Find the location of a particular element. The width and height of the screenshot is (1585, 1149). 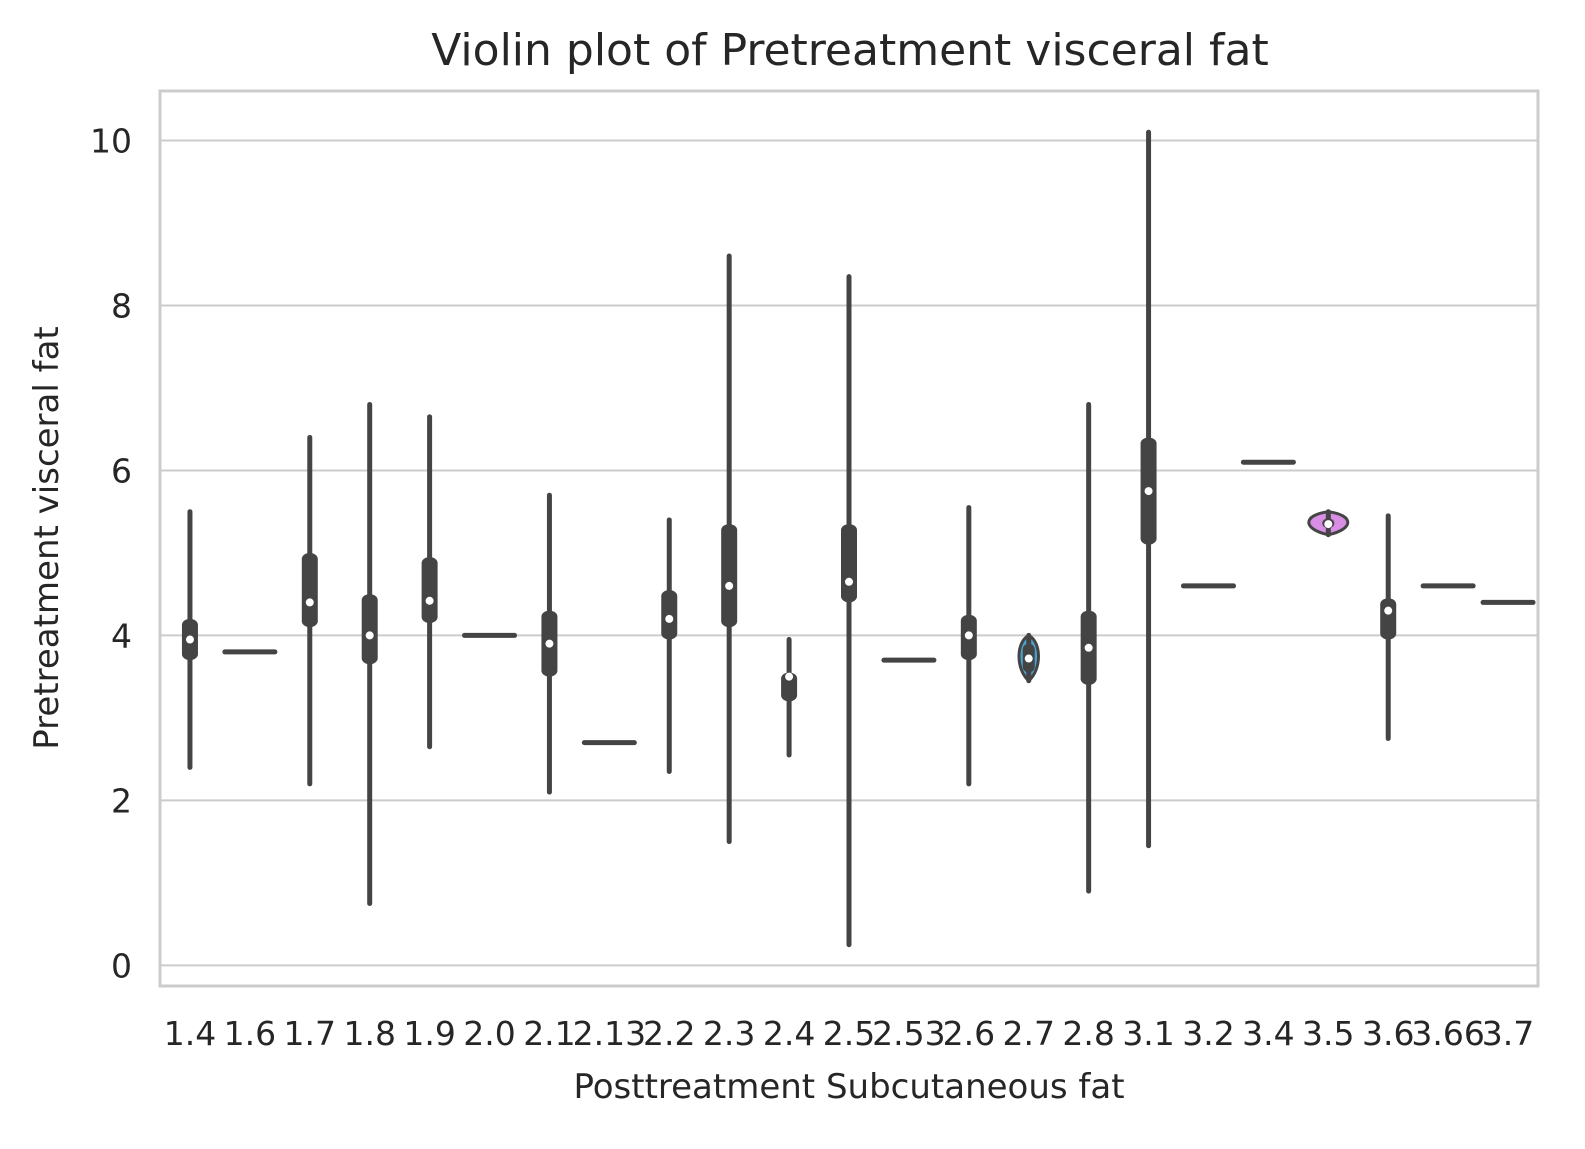

y-tick-label: 0 is located at coordinates (121, 965).